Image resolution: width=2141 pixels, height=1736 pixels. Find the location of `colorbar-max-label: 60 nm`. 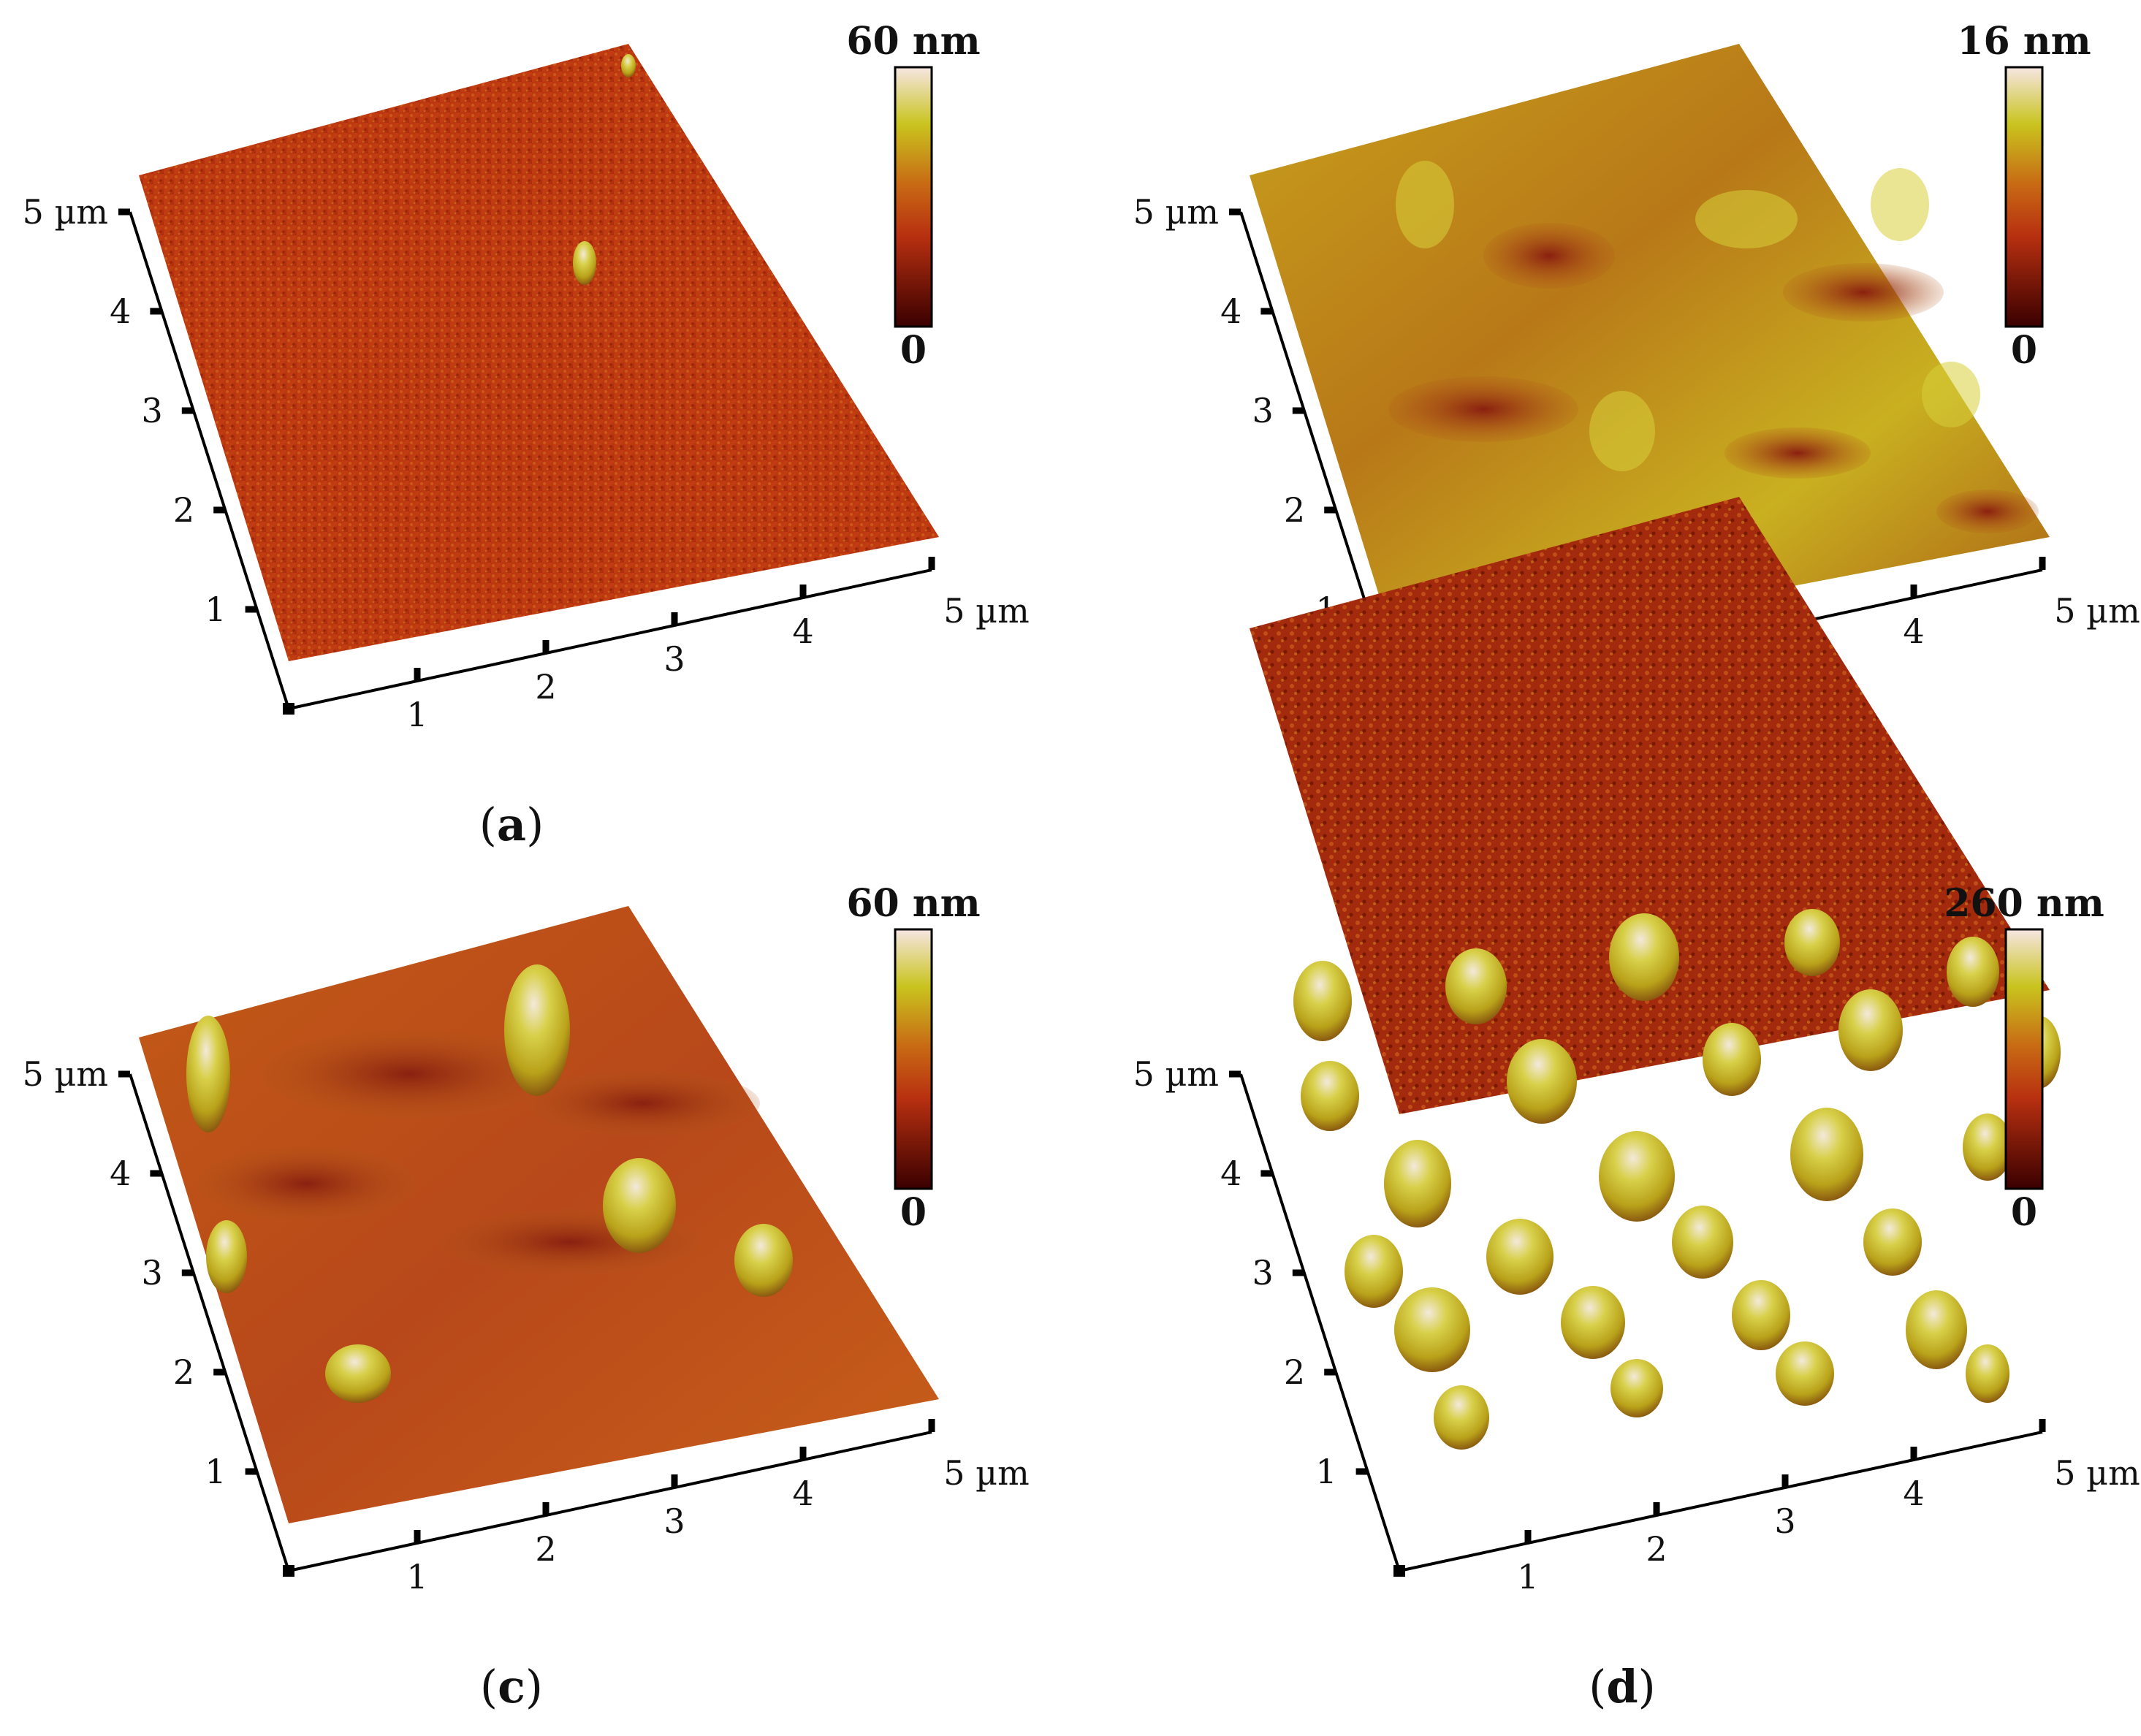

colorbar-max-label: 60 nm is located at coordinates (913, 903).